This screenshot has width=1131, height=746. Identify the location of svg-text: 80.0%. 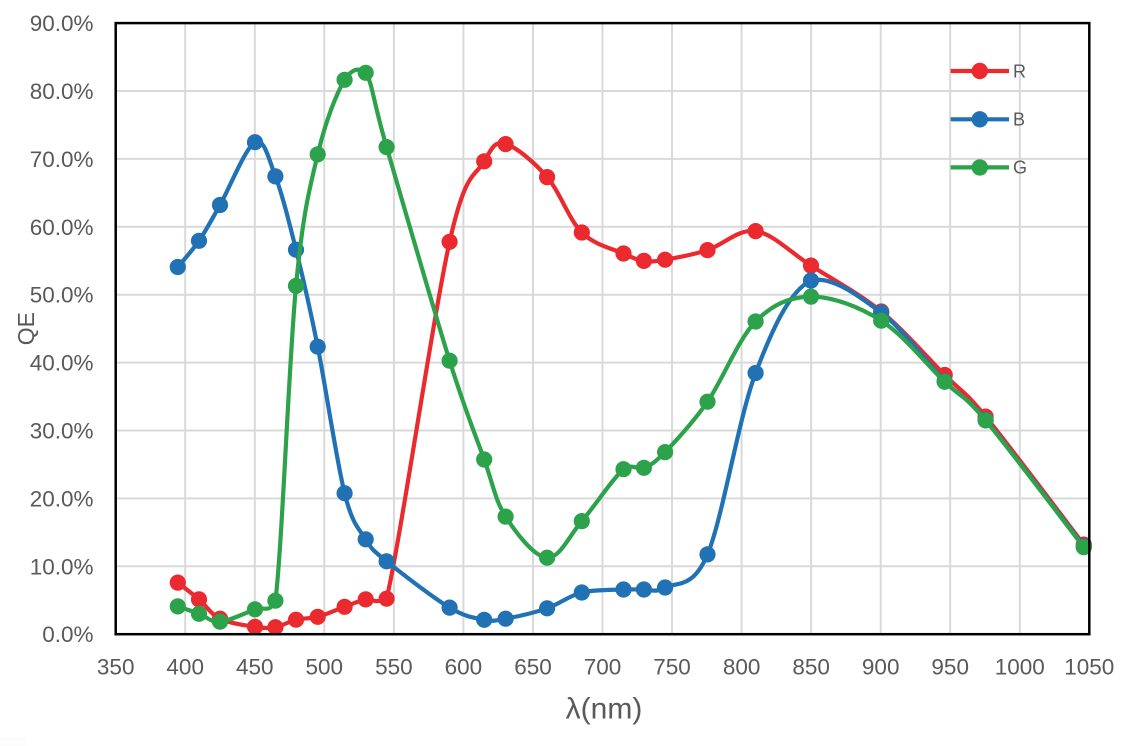
(62, 91).